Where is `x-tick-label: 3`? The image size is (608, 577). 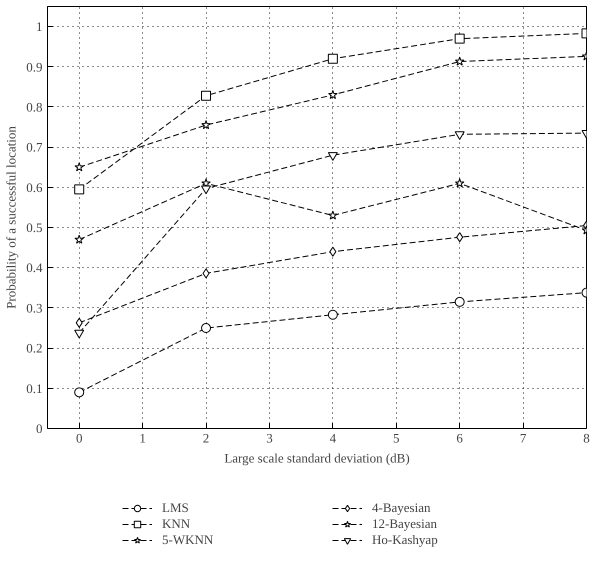 x-tick-label: 3 is located at coordinates (269, 438).